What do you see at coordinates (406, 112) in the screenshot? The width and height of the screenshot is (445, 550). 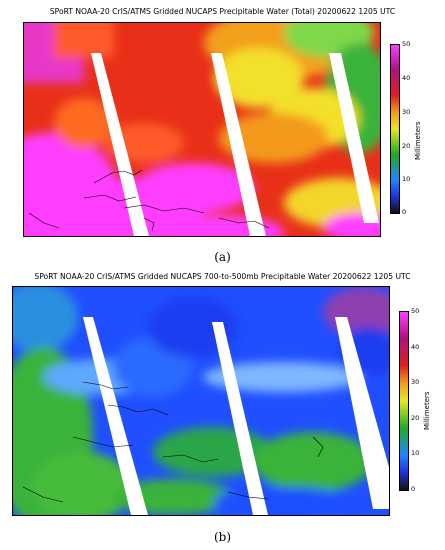 I see `panel-a-tick-30: 30` at bounding box center [406, 112].